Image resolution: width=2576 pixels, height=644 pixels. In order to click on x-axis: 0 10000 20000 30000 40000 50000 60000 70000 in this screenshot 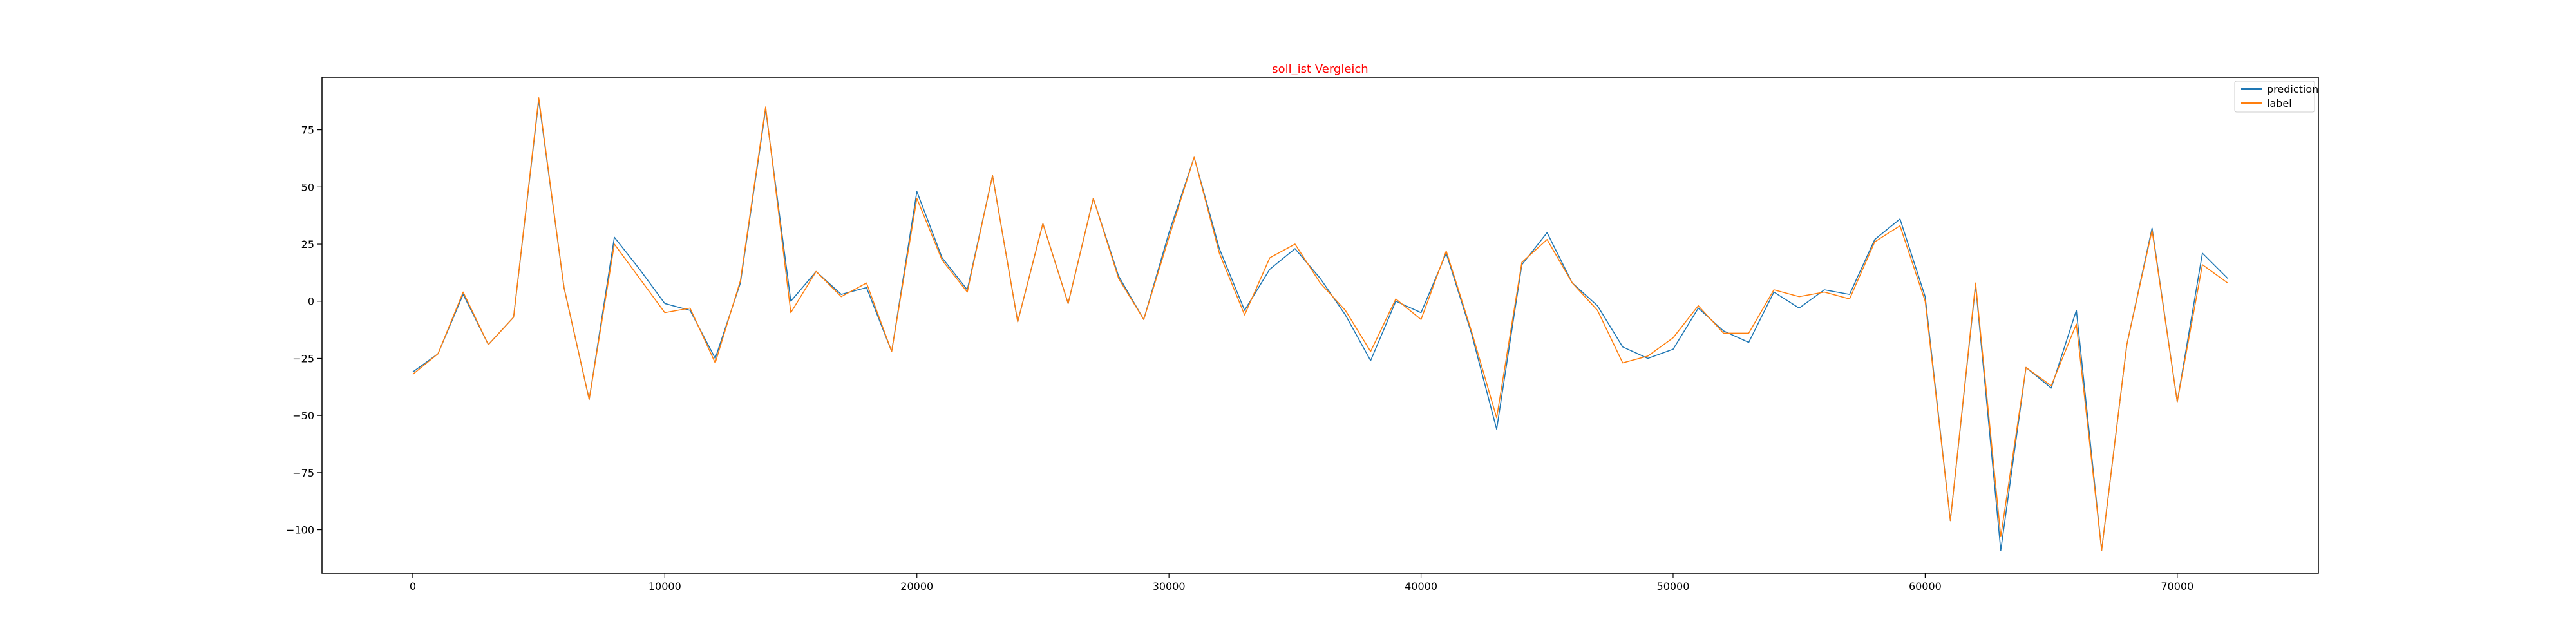, I will do `click(1301, 582)`.